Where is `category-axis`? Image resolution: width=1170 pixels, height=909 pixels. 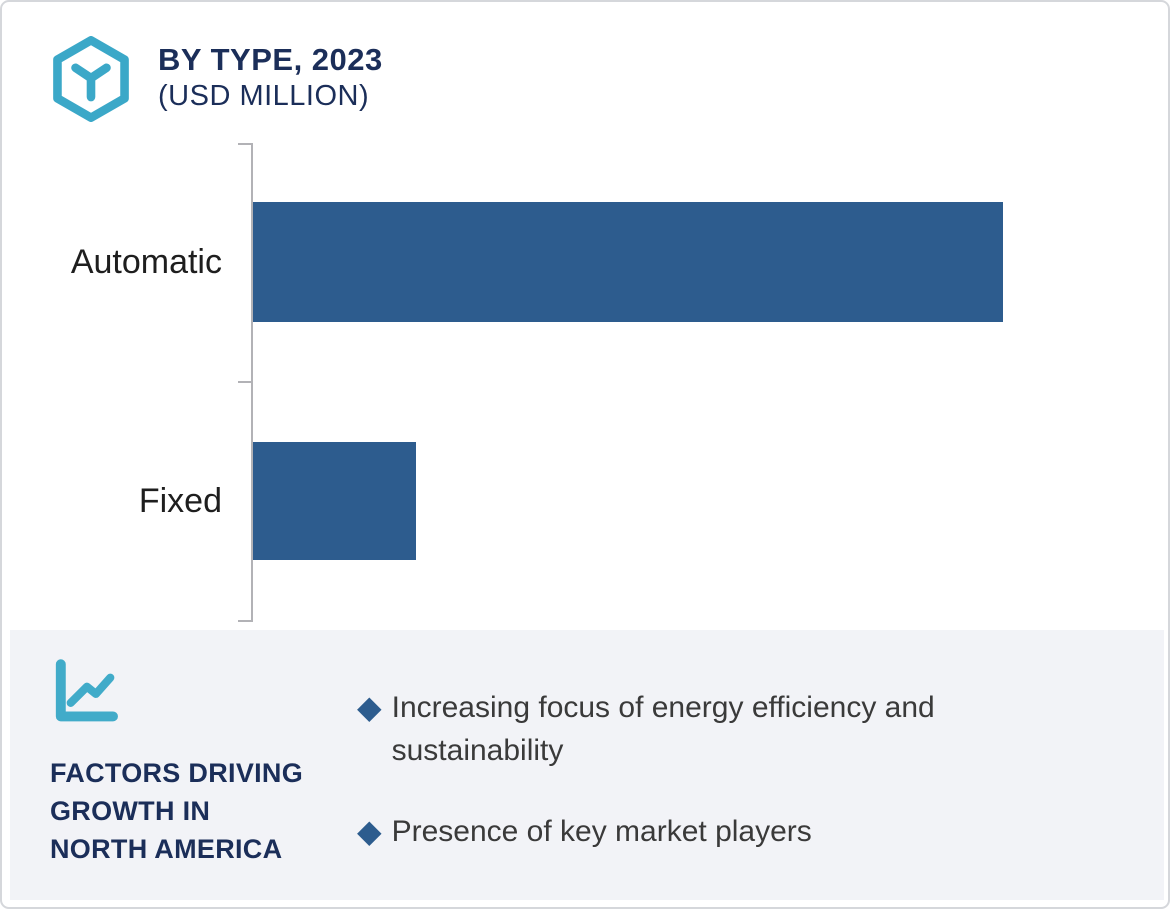
category-axis is located at coordinates (252, 382).